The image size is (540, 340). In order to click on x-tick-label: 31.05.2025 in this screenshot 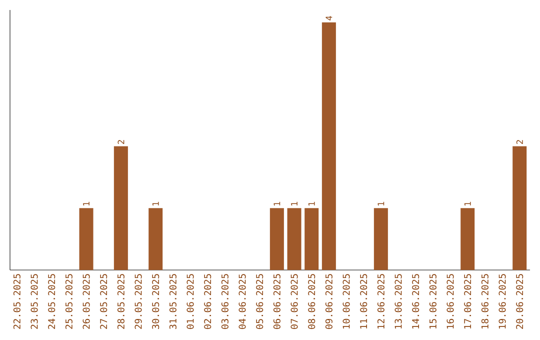, I will do `click(172, 301)`.